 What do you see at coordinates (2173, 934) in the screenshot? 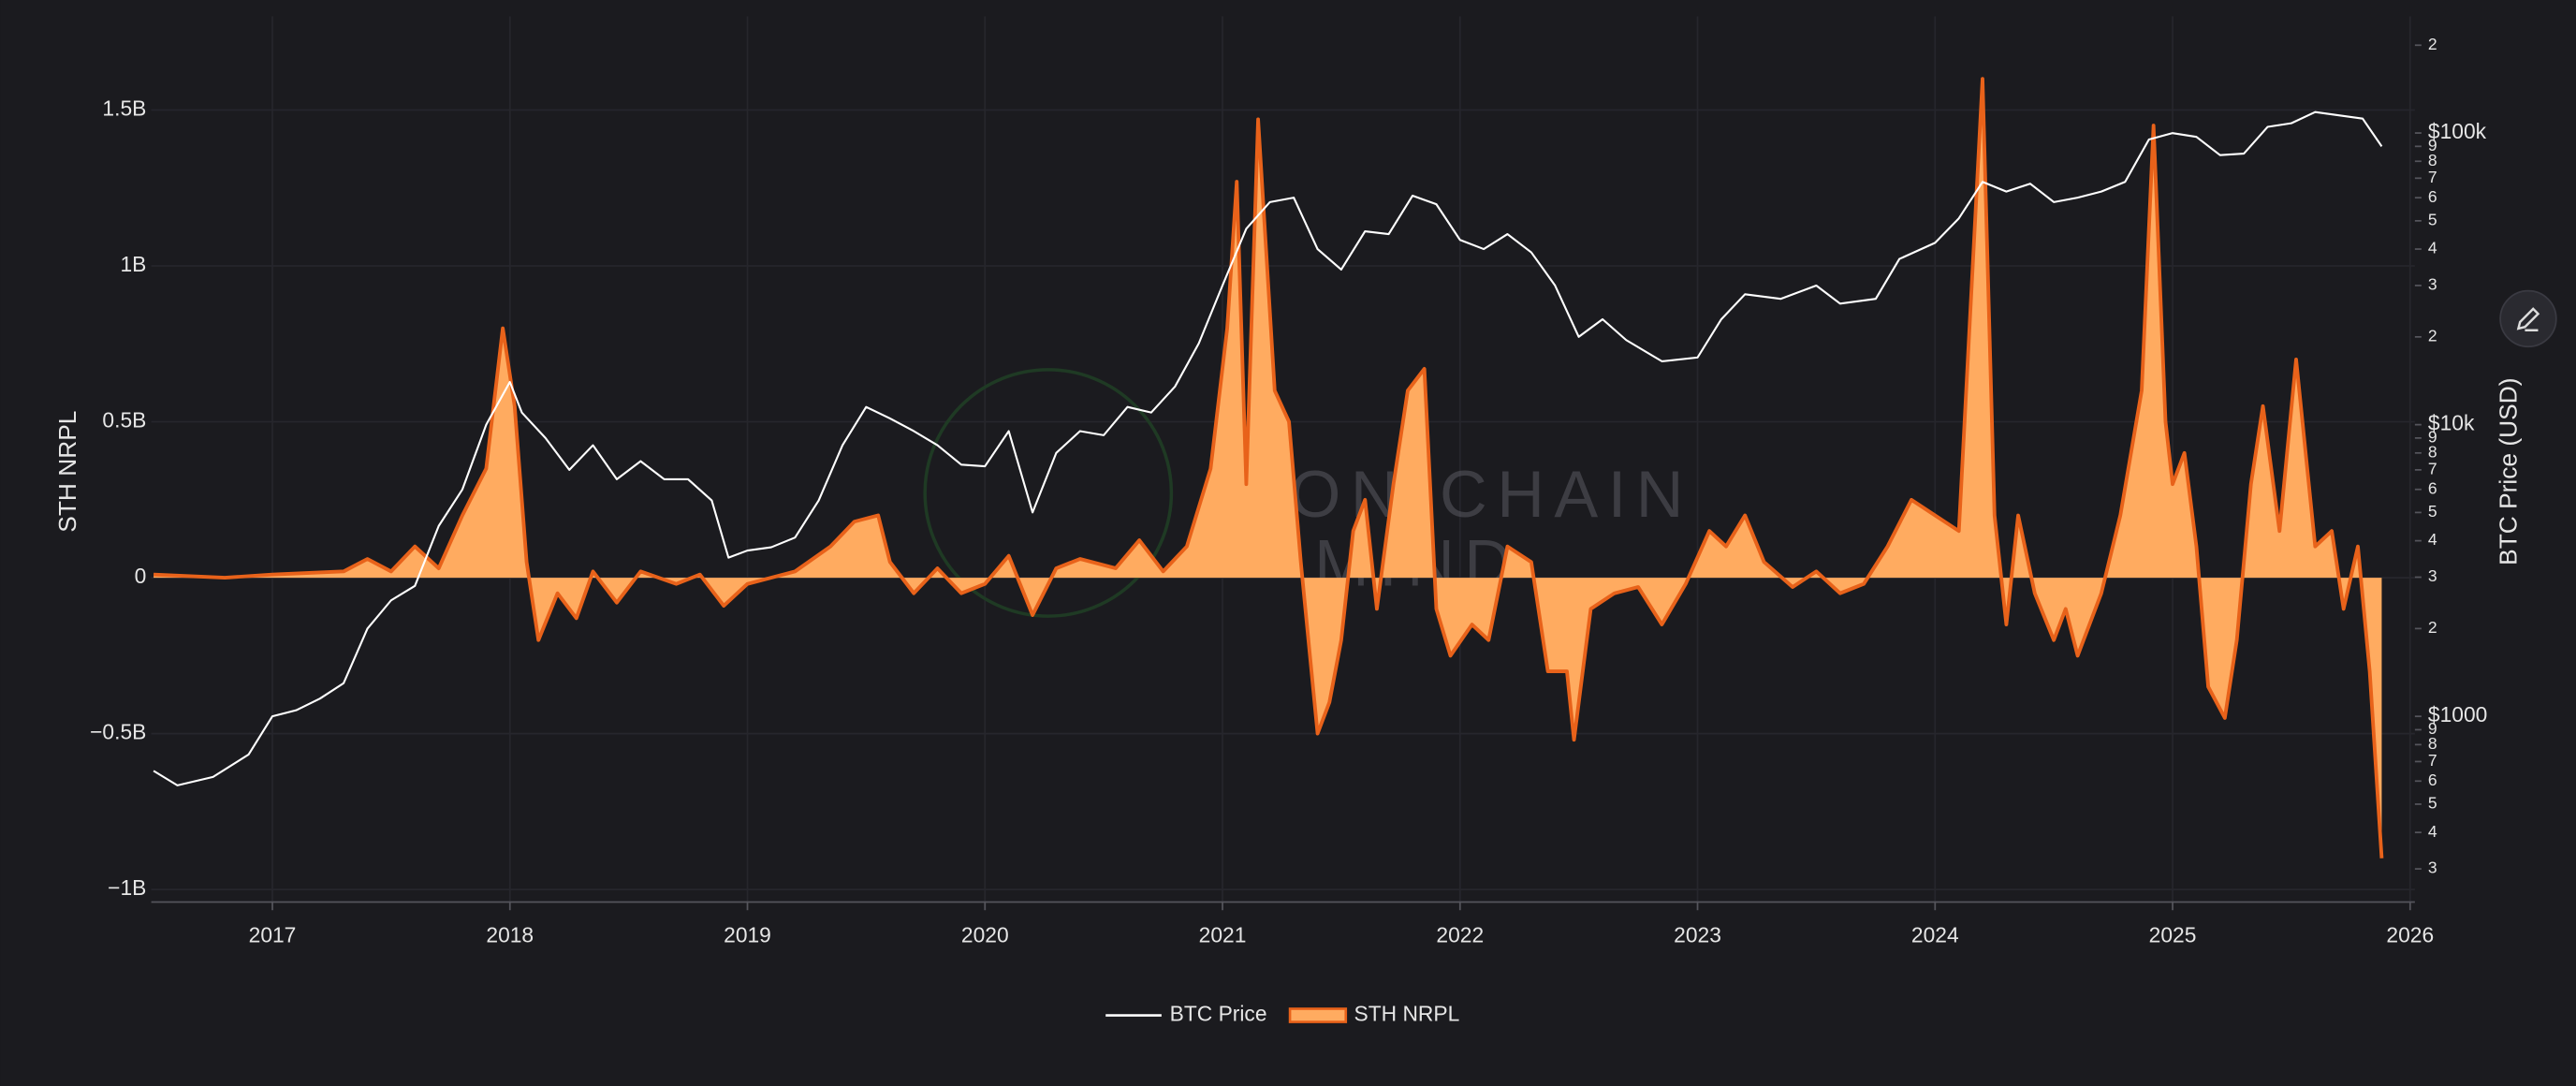
I see `x-tick-label: 2025` at bounding box center [2173, 934].